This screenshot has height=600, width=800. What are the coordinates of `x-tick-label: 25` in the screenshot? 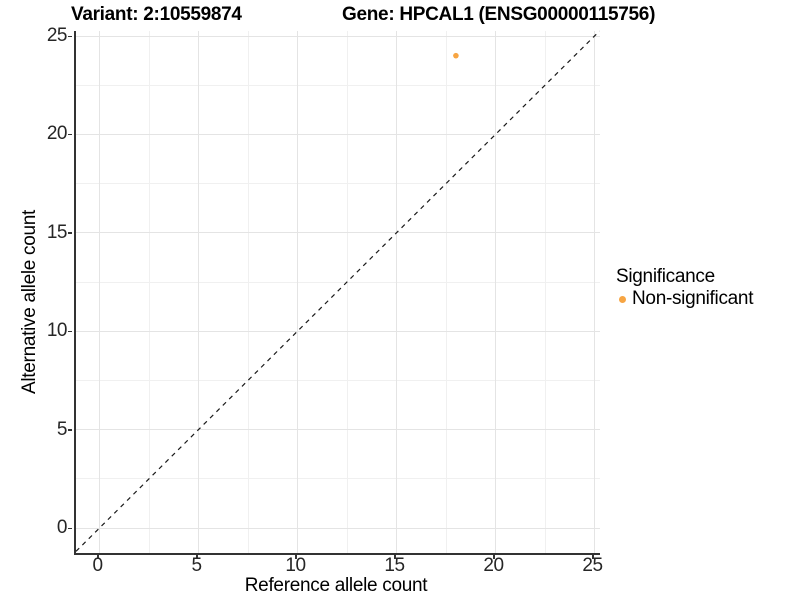 It's located at (592, 565).